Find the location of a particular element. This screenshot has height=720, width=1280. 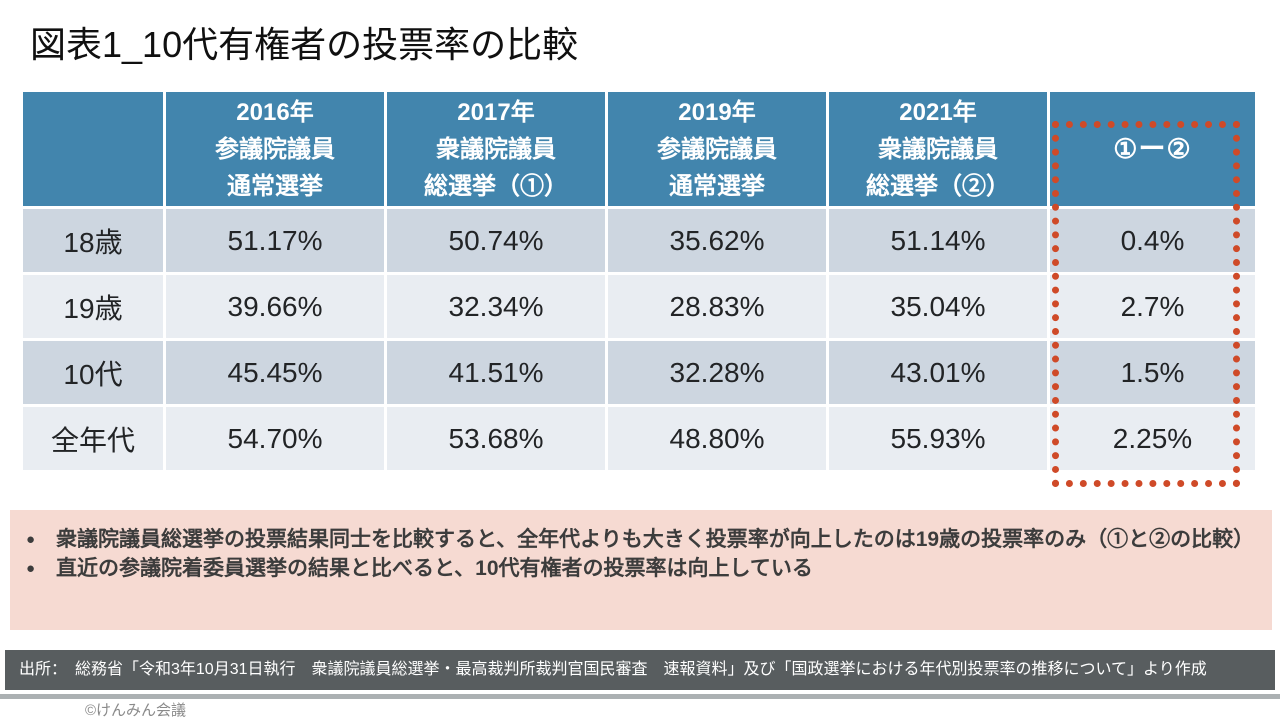

table-cell: 32.34% is located at coordinates (496, 306).